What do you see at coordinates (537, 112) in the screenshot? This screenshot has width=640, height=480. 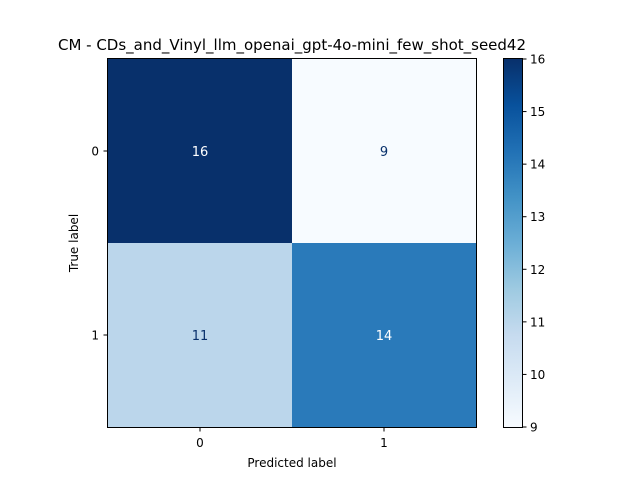 I see `colorbar-tick-label: 15` at bounding box center [537, 112].